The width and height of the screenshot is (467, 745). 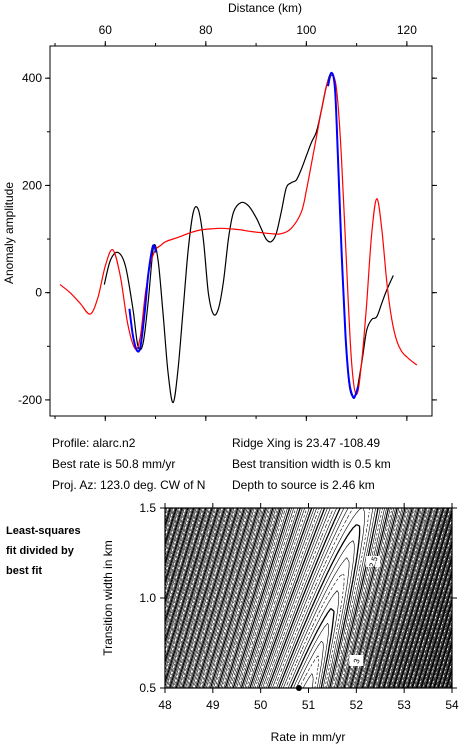 I want to click on contour-lines, so click(x=308, y=598).